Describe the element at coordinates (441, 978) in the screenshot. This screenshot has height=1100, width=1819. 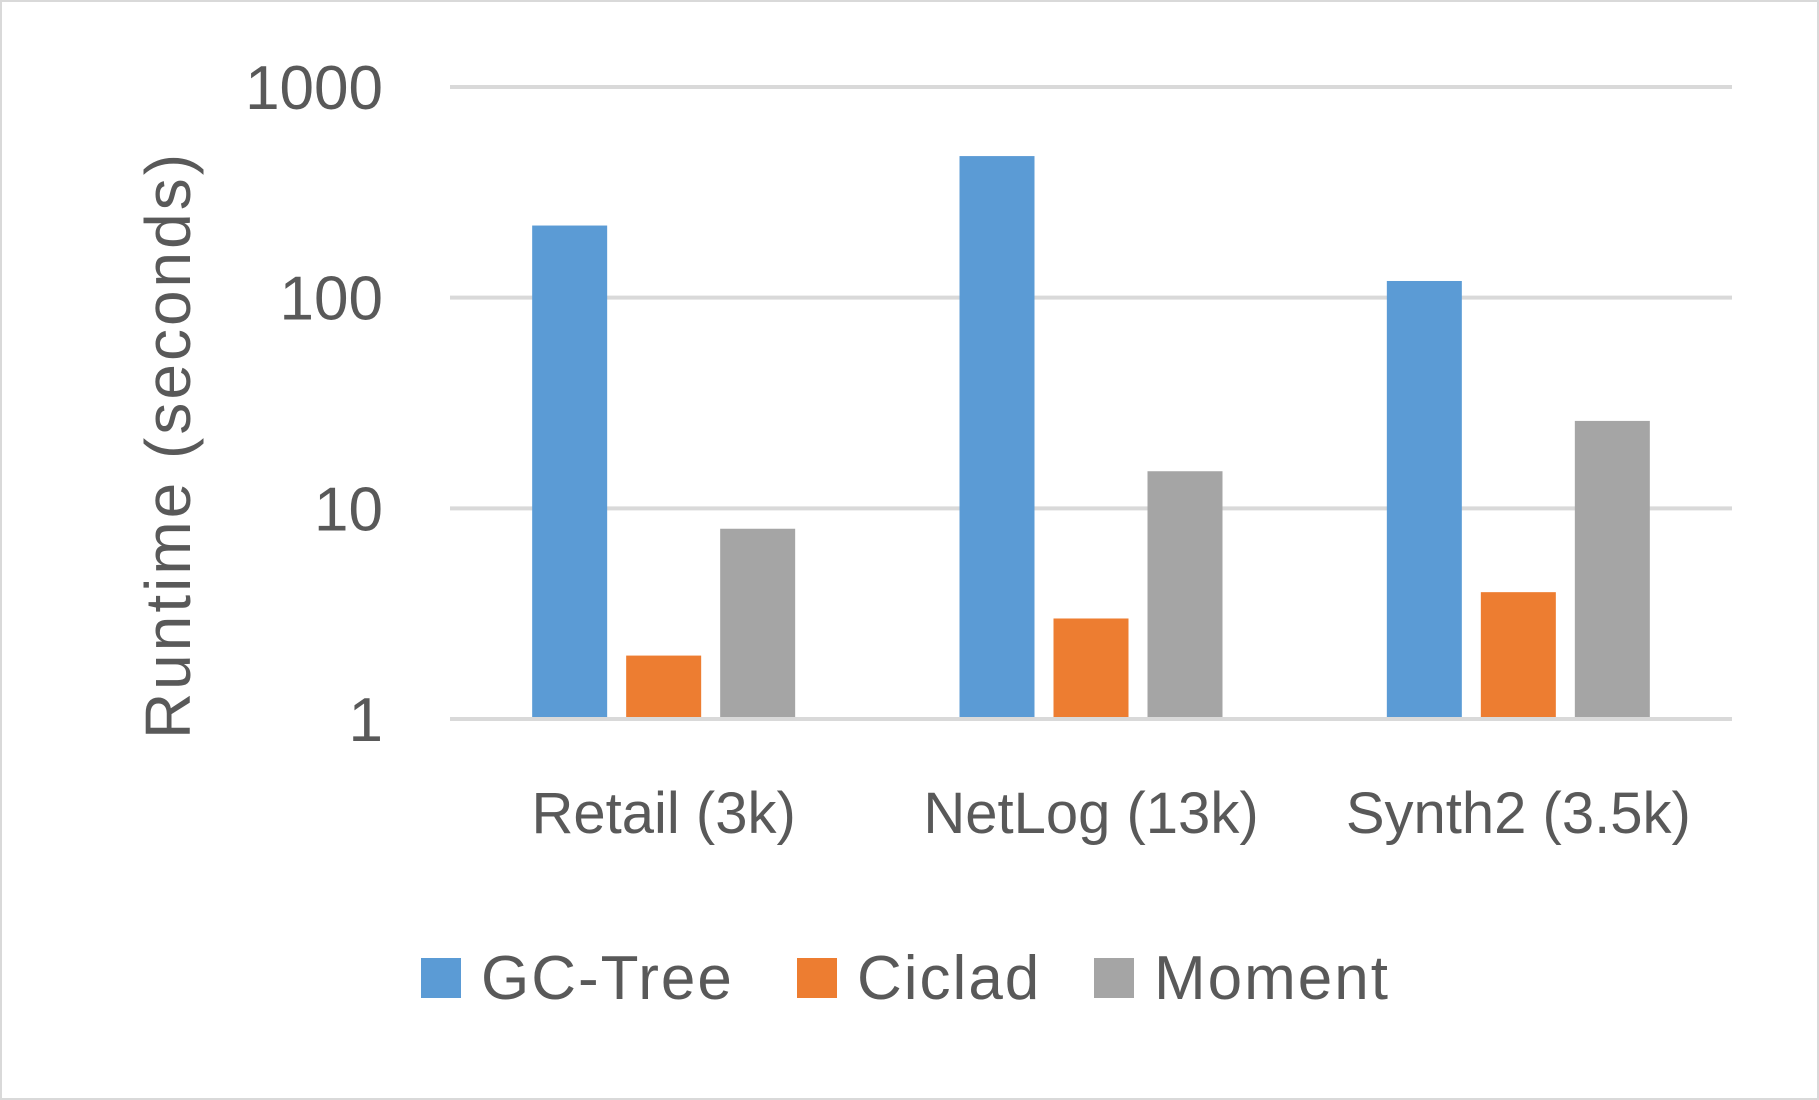
I see `legend-swatch-gc-tree` at that location.